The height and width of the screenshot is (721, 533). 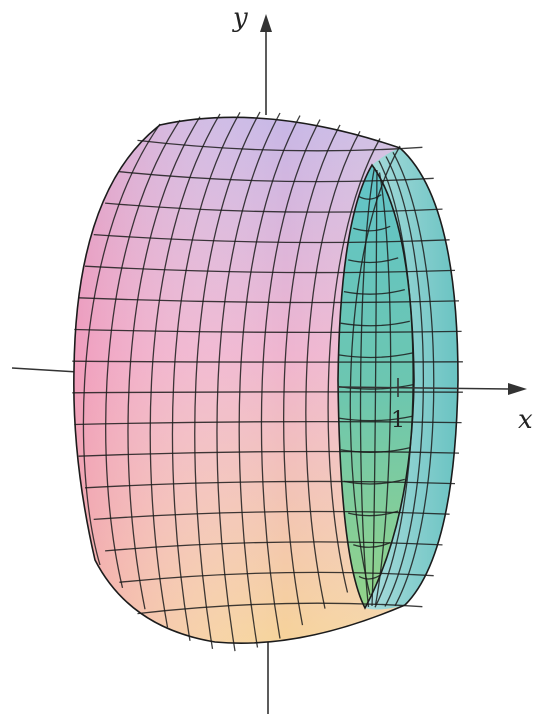 I want to click on x-axis-arrowhead, so click(x=517, y=389).